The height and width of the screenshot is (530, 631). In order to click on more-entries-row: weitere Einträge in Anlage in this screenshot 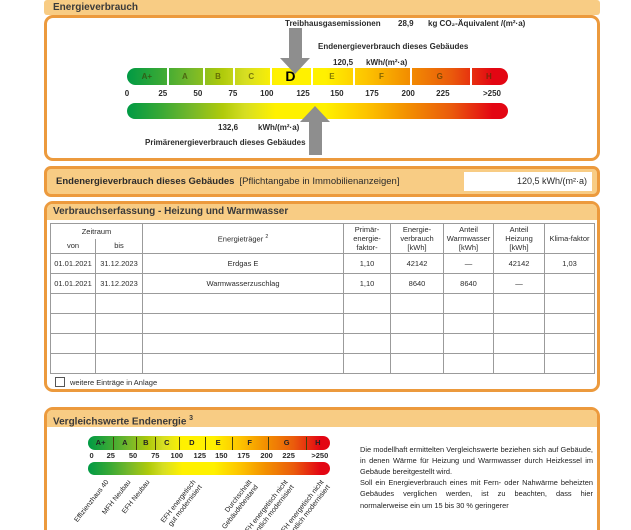, I will do `click(326, 382)`.